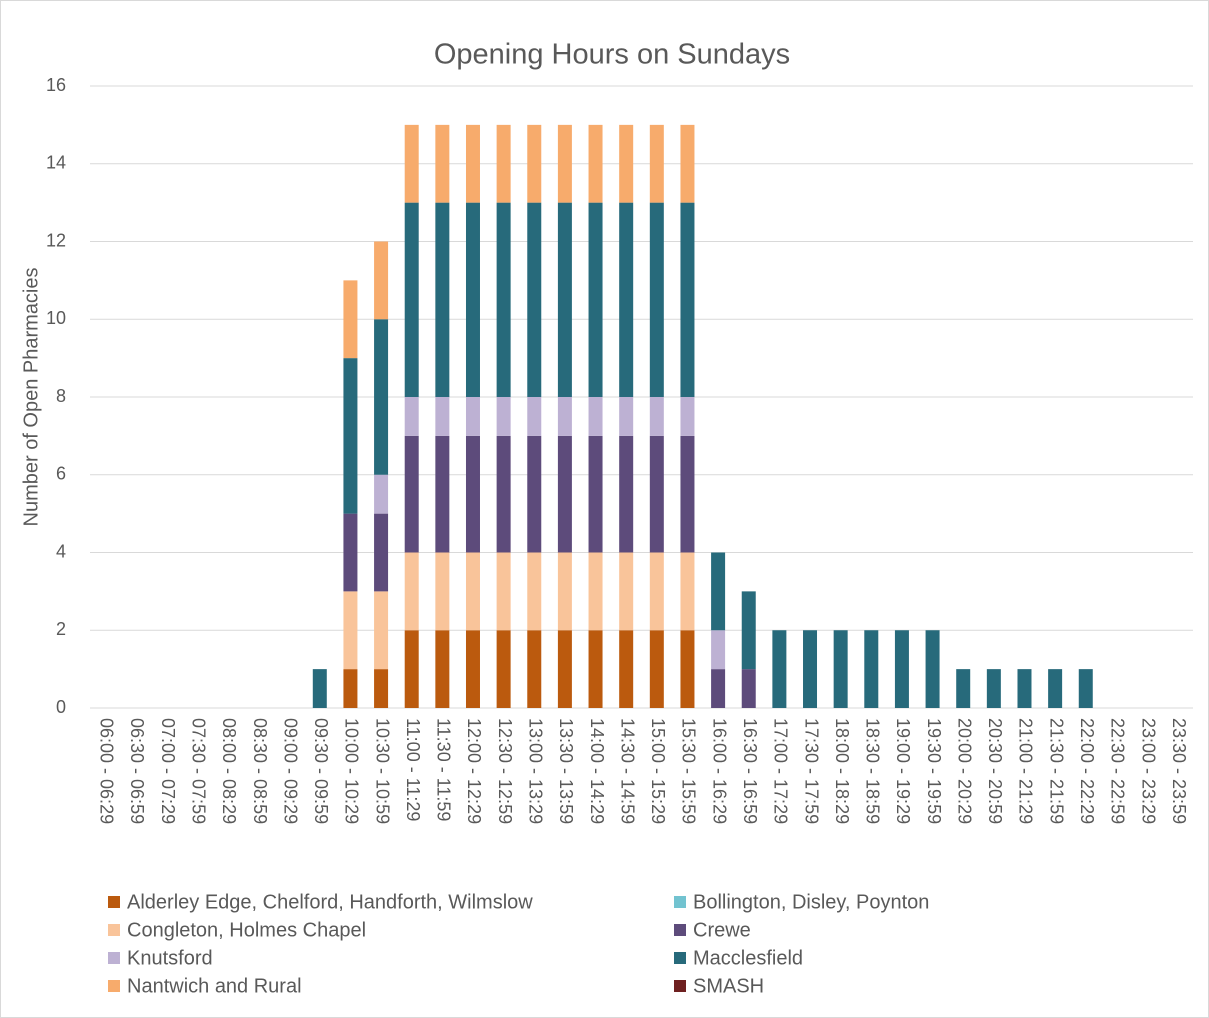 The image size is (1209, 1018). Describe the element at coordinates (61, 474) in the screenshot. I see `y-tick-label: 6` at that location.